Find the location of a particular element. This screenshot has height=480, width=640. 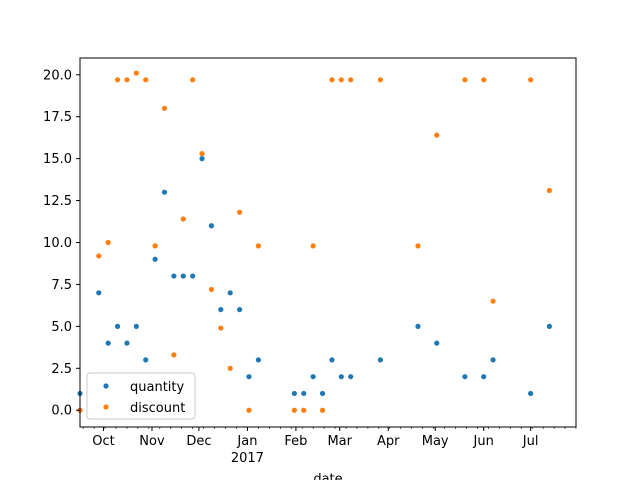

x-tick-label: Apr is located at coordinates (388, 441).